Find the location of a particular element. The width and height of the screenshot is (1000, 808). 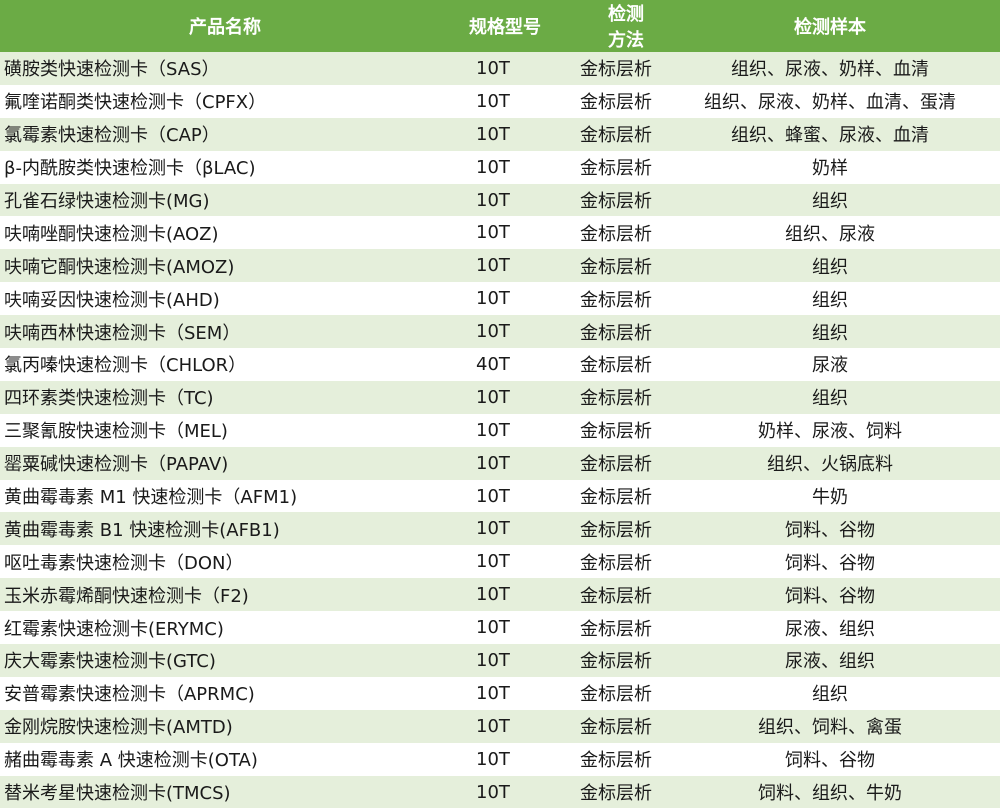

header-method: 检测方法 is located at coordinates (610, 26).